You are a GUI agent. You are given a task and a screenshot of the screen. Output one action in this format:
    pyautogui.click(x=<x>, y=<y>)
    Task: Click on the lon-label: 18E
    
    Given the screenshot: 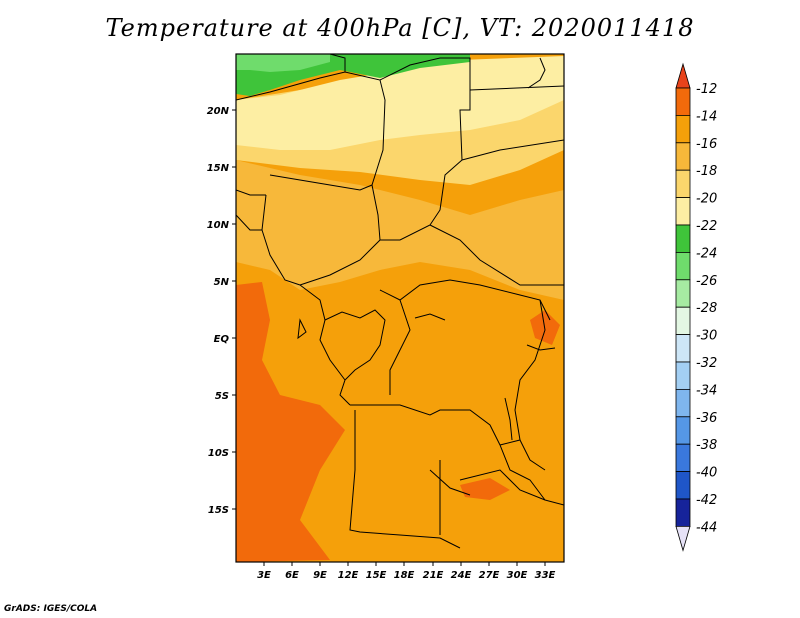 What is the action you would take?
    pyautogui.click(x=404, y=575)
    